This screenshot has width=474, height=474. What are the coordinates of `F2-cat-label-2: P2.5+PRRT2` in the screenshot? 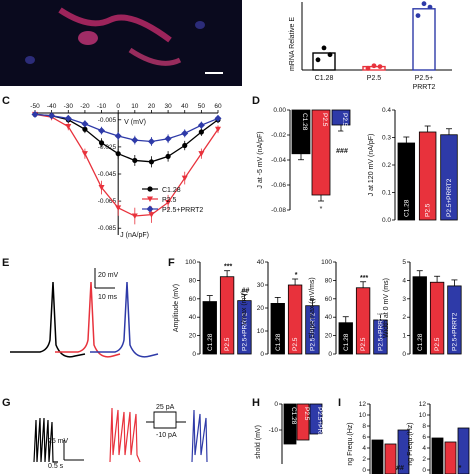 It's located at (312, 331).